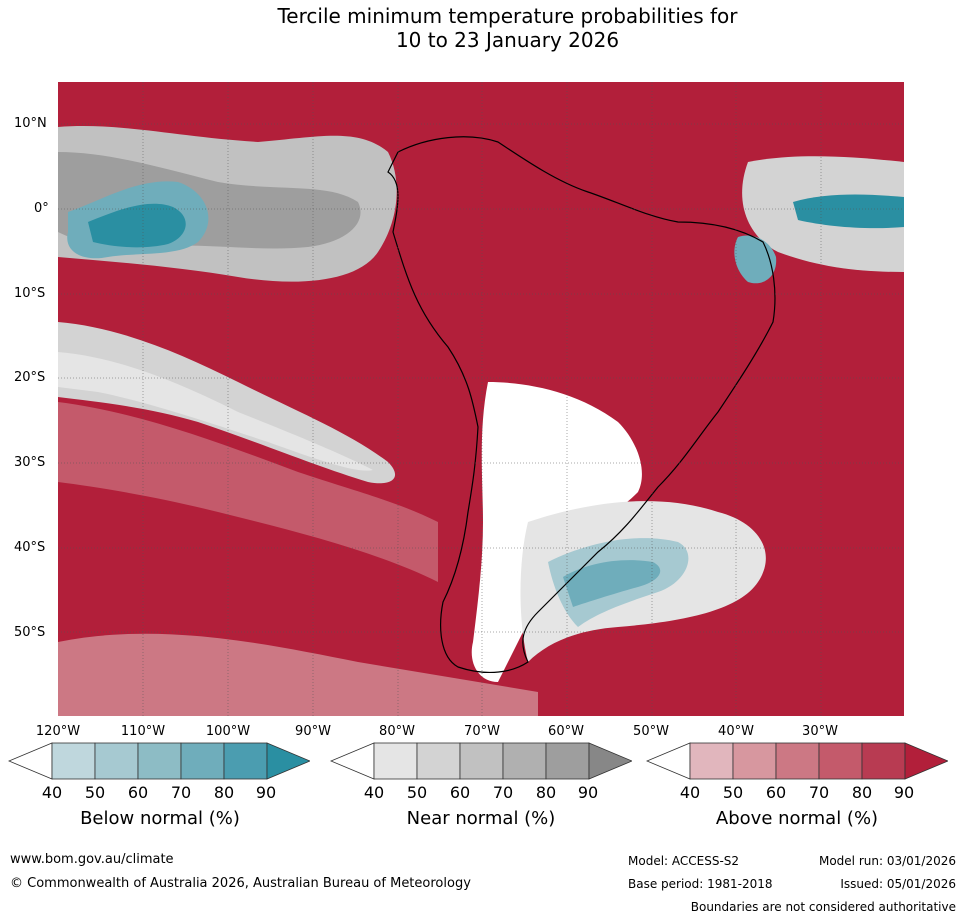 Image resolution: width=965 pixels, height=919 pixels. What do you see at coordinates (52, 792) in the screenshot?
I see `tick-below-40: 40` at bounding box center [52, 792].